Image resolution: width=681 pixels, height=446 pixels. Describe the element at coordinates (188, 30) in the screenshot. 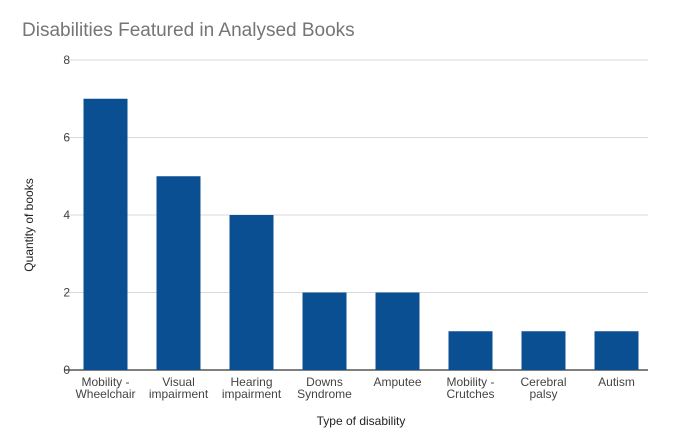

I see `chart-title: Disabilities Featured in Analysed Books` at that location.